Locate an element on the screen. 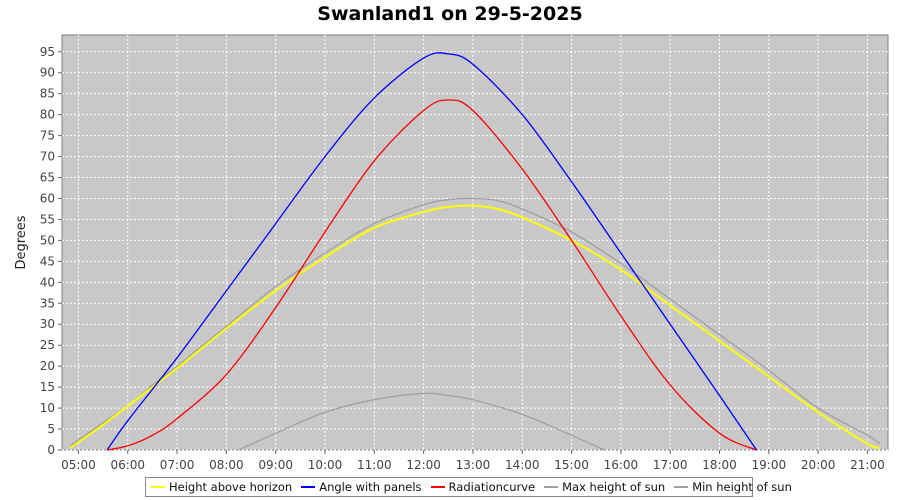 The image size is (900, 500). y-tick-label: 75 is located at coordinates (47, 136).